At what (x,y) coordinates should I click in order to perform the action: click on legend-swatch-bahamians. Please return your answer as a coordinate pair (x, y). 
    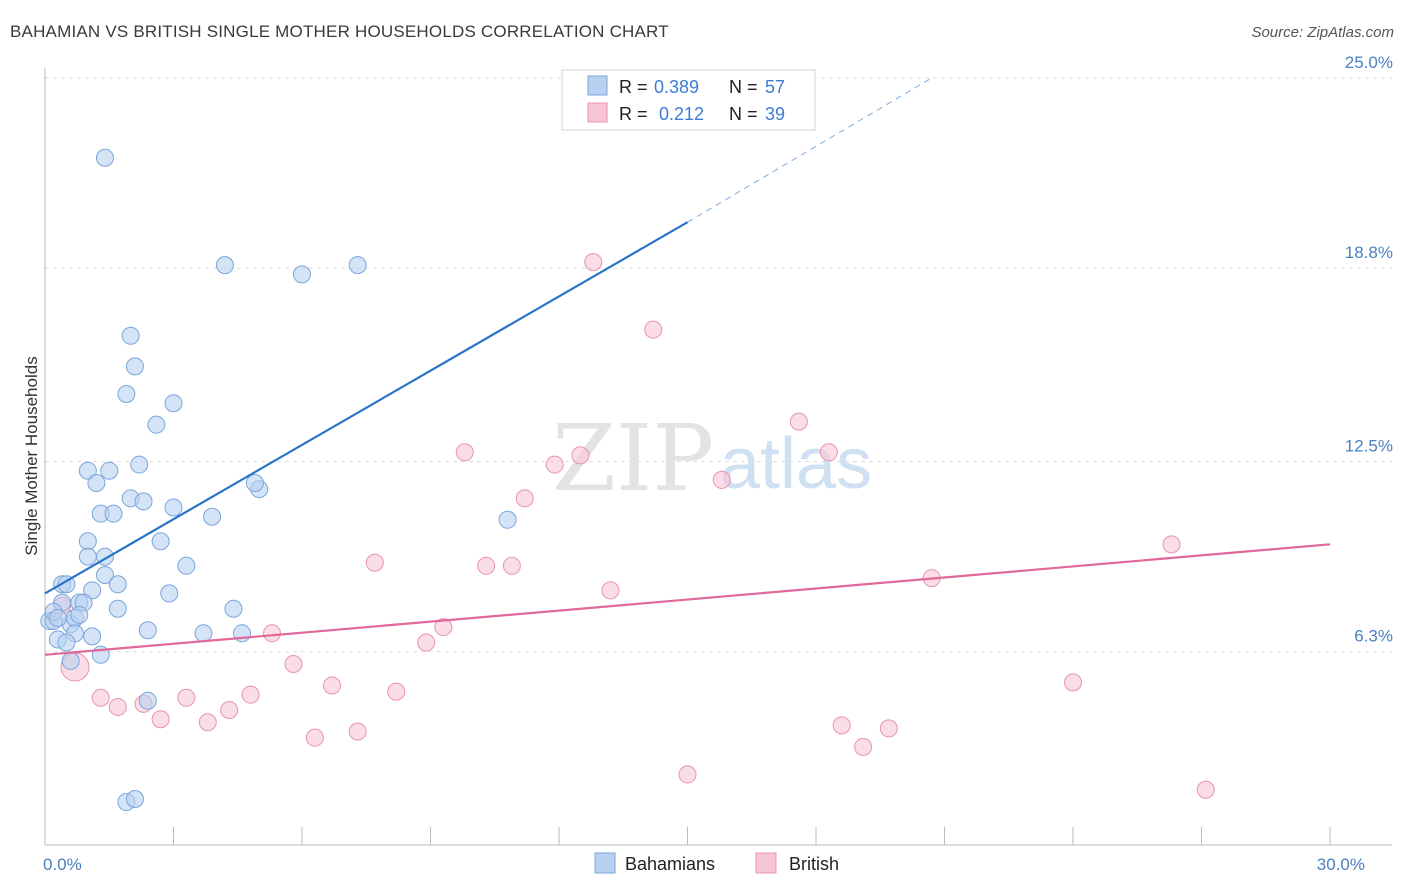
    Looking at the image, I should click on (597, 85).